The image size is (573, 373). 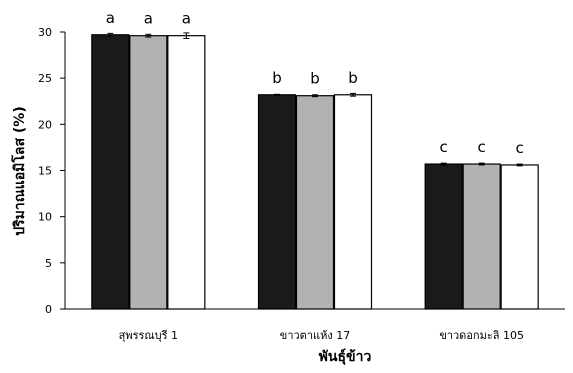 I want to click on y-tick-label: 20, so click(x=45, y=124).